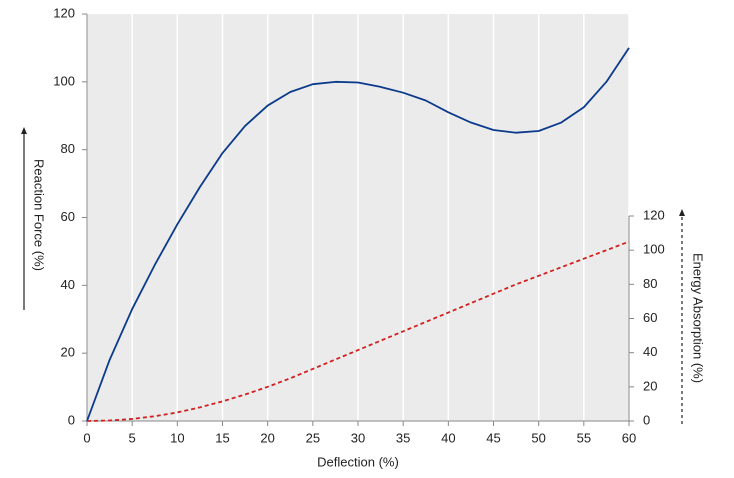 The width and height of the screenshot is (734, 478). I want to click on y-tick-label: 100, so click(64, 80).